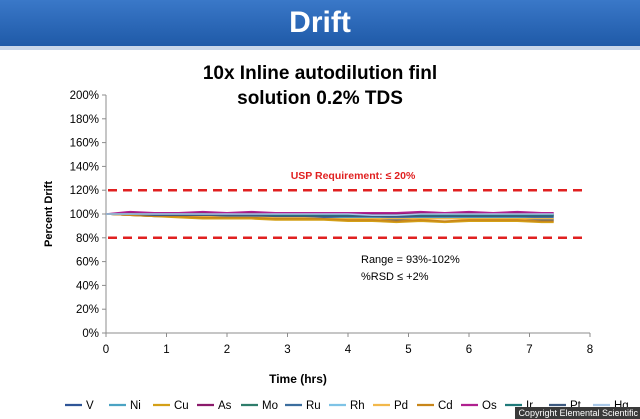  I want to click on x-tick-label: 2, so click(227, 350).